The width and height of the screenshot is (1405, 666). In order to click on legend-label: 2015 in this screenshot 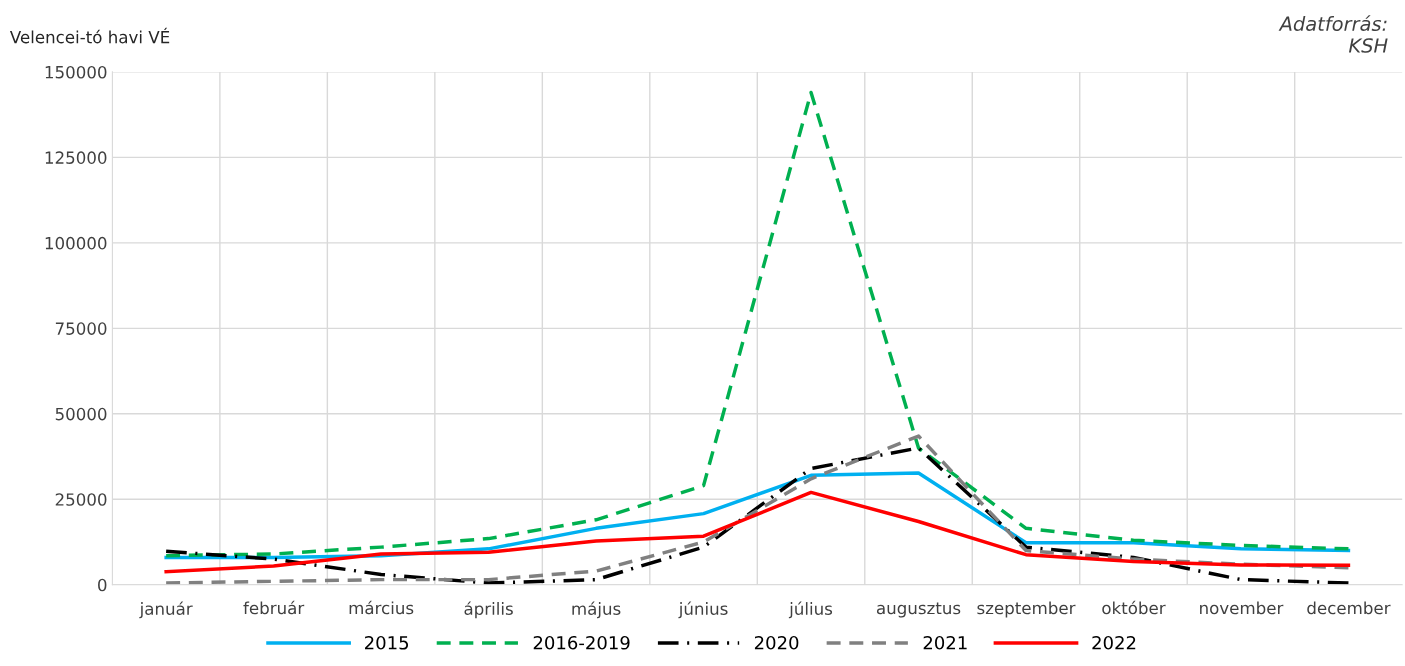, I will do `click(387, 642)`.